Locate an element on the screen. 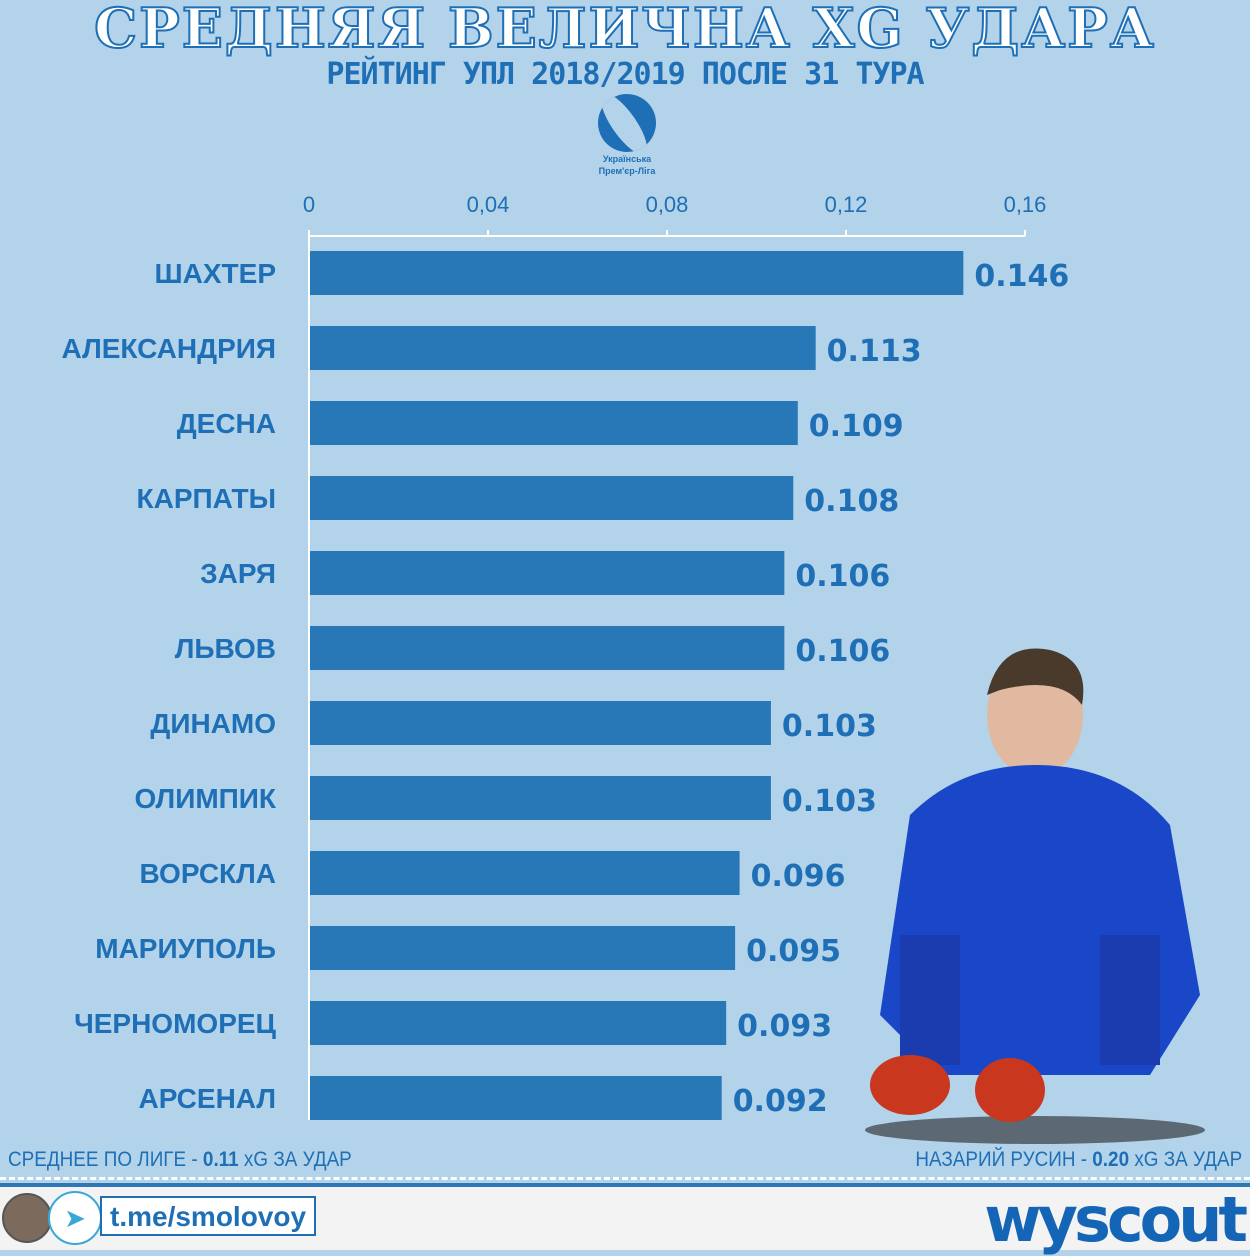  player-photo is located at coordinates (1035, 896).